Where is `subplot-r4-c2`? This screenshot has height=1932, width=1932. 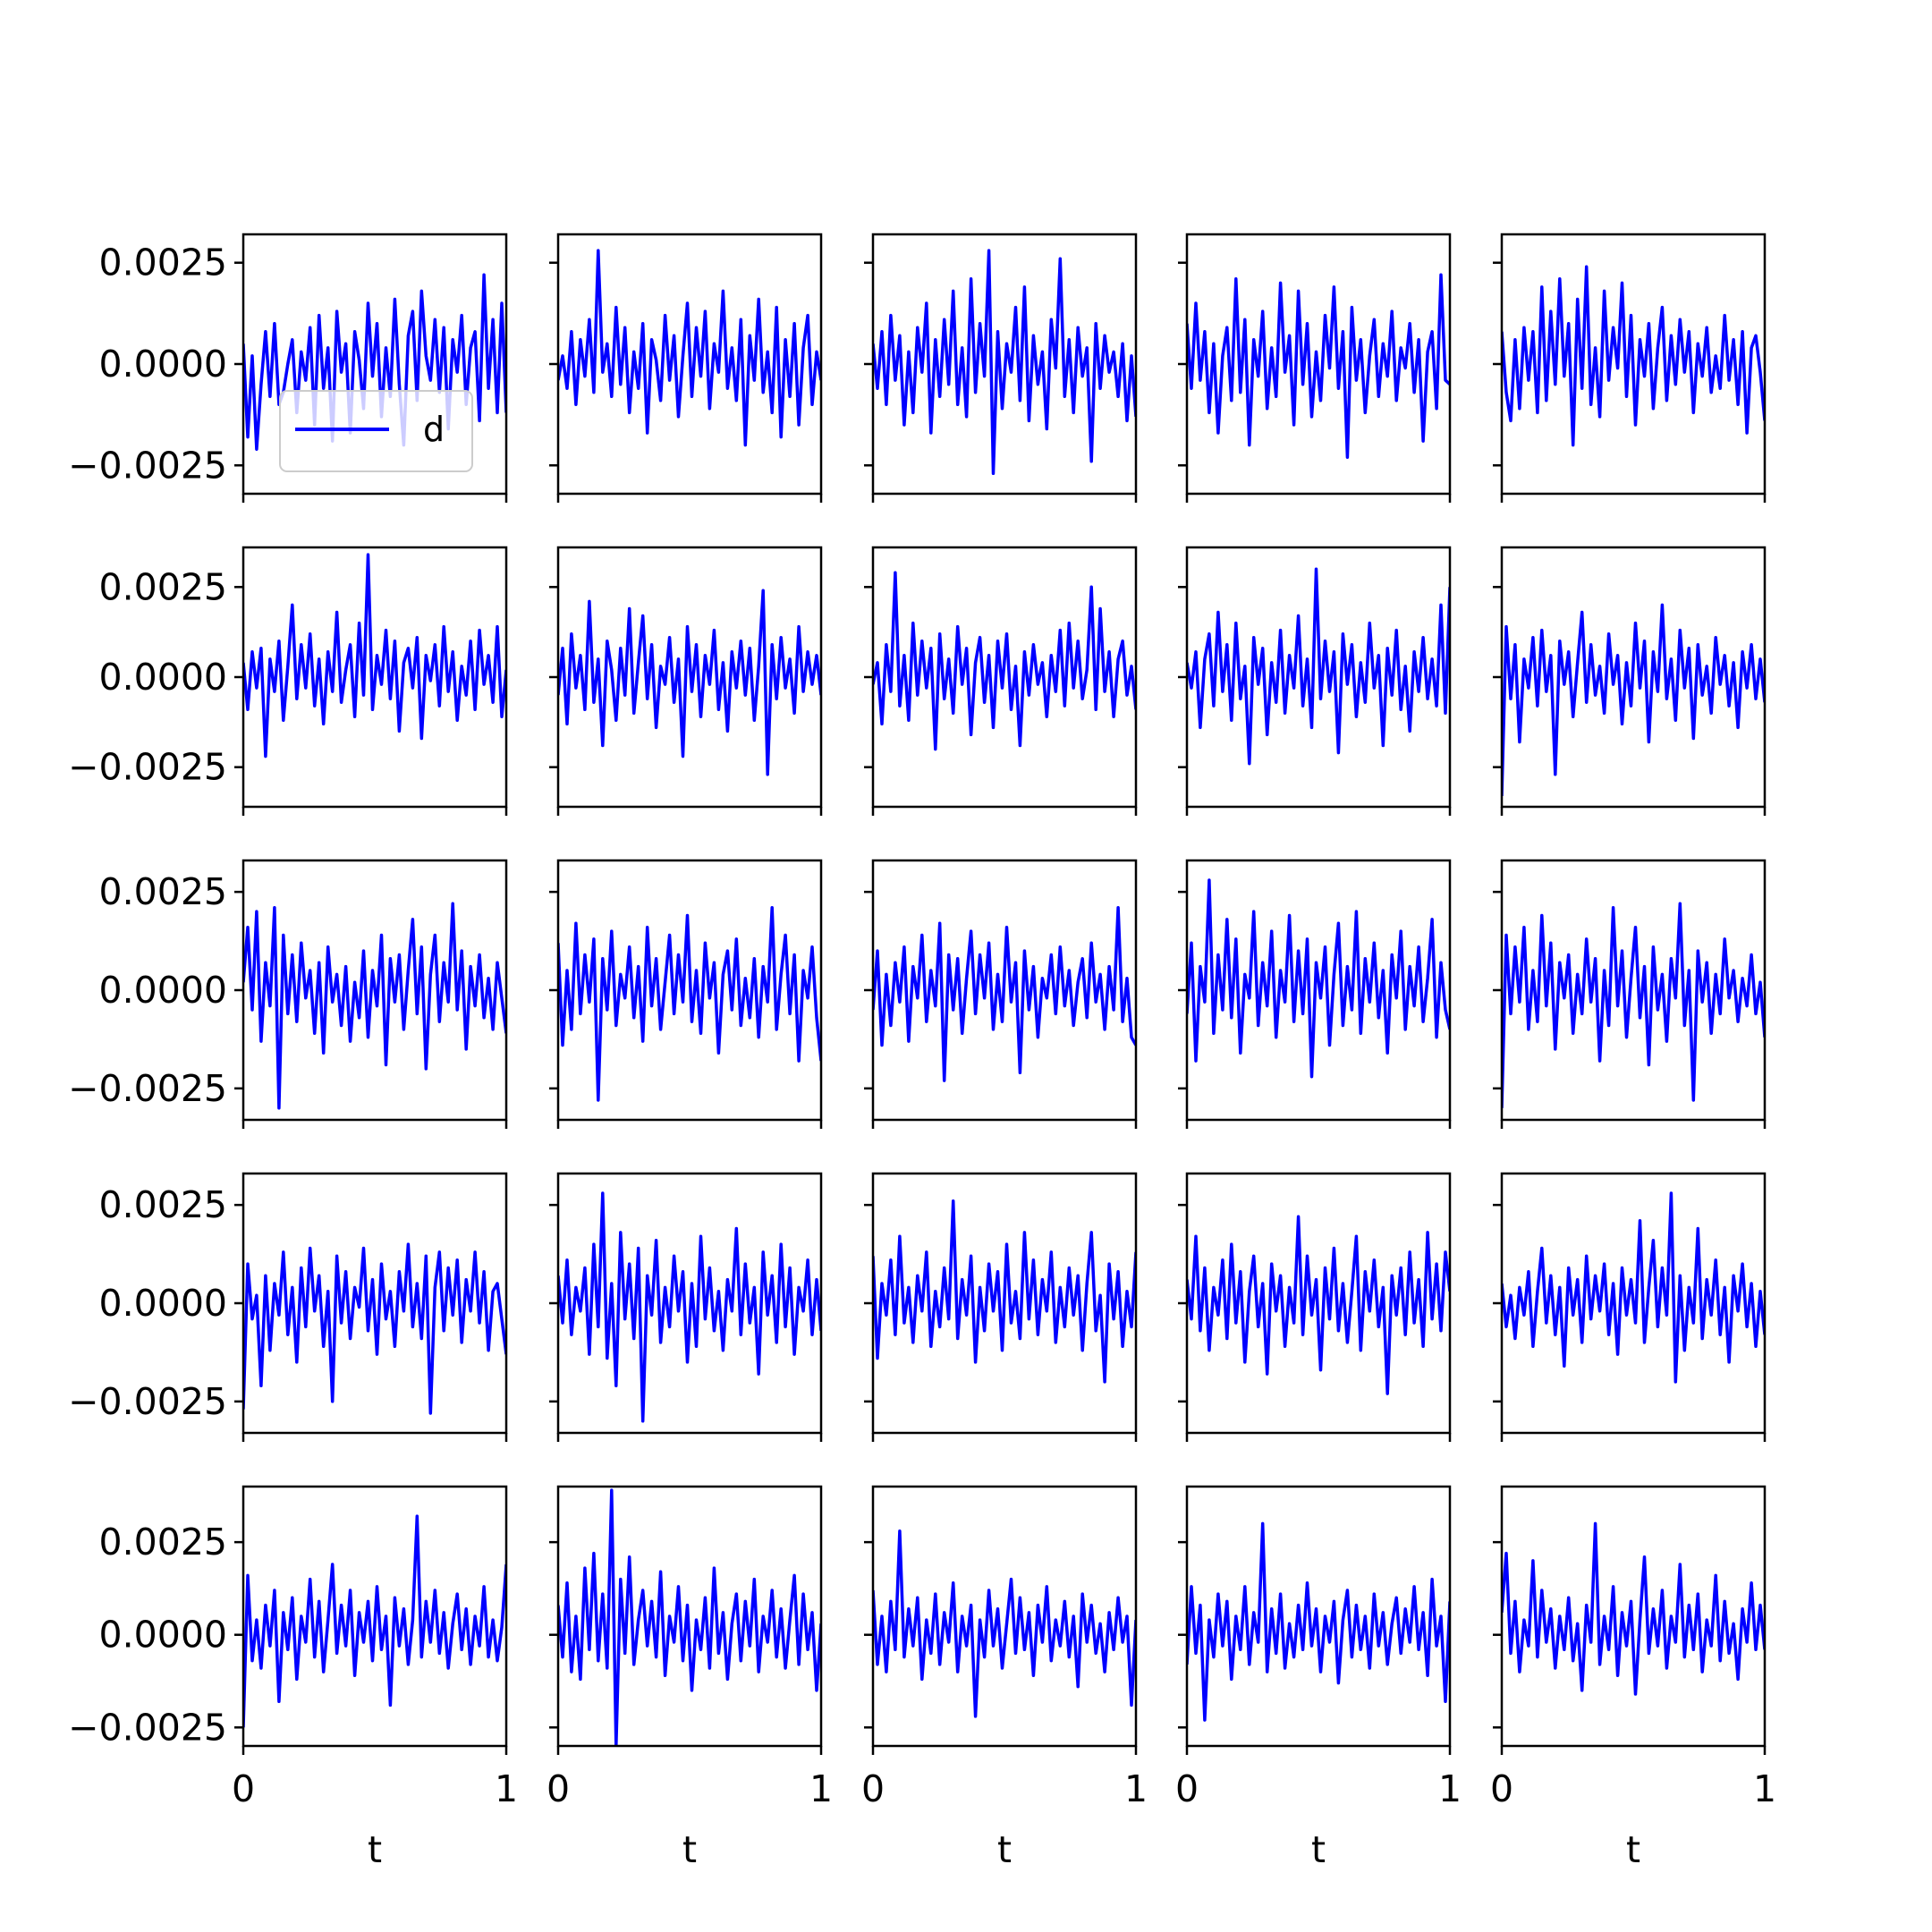 subplot-r4-c2 is located at coordinates (686, 1307).